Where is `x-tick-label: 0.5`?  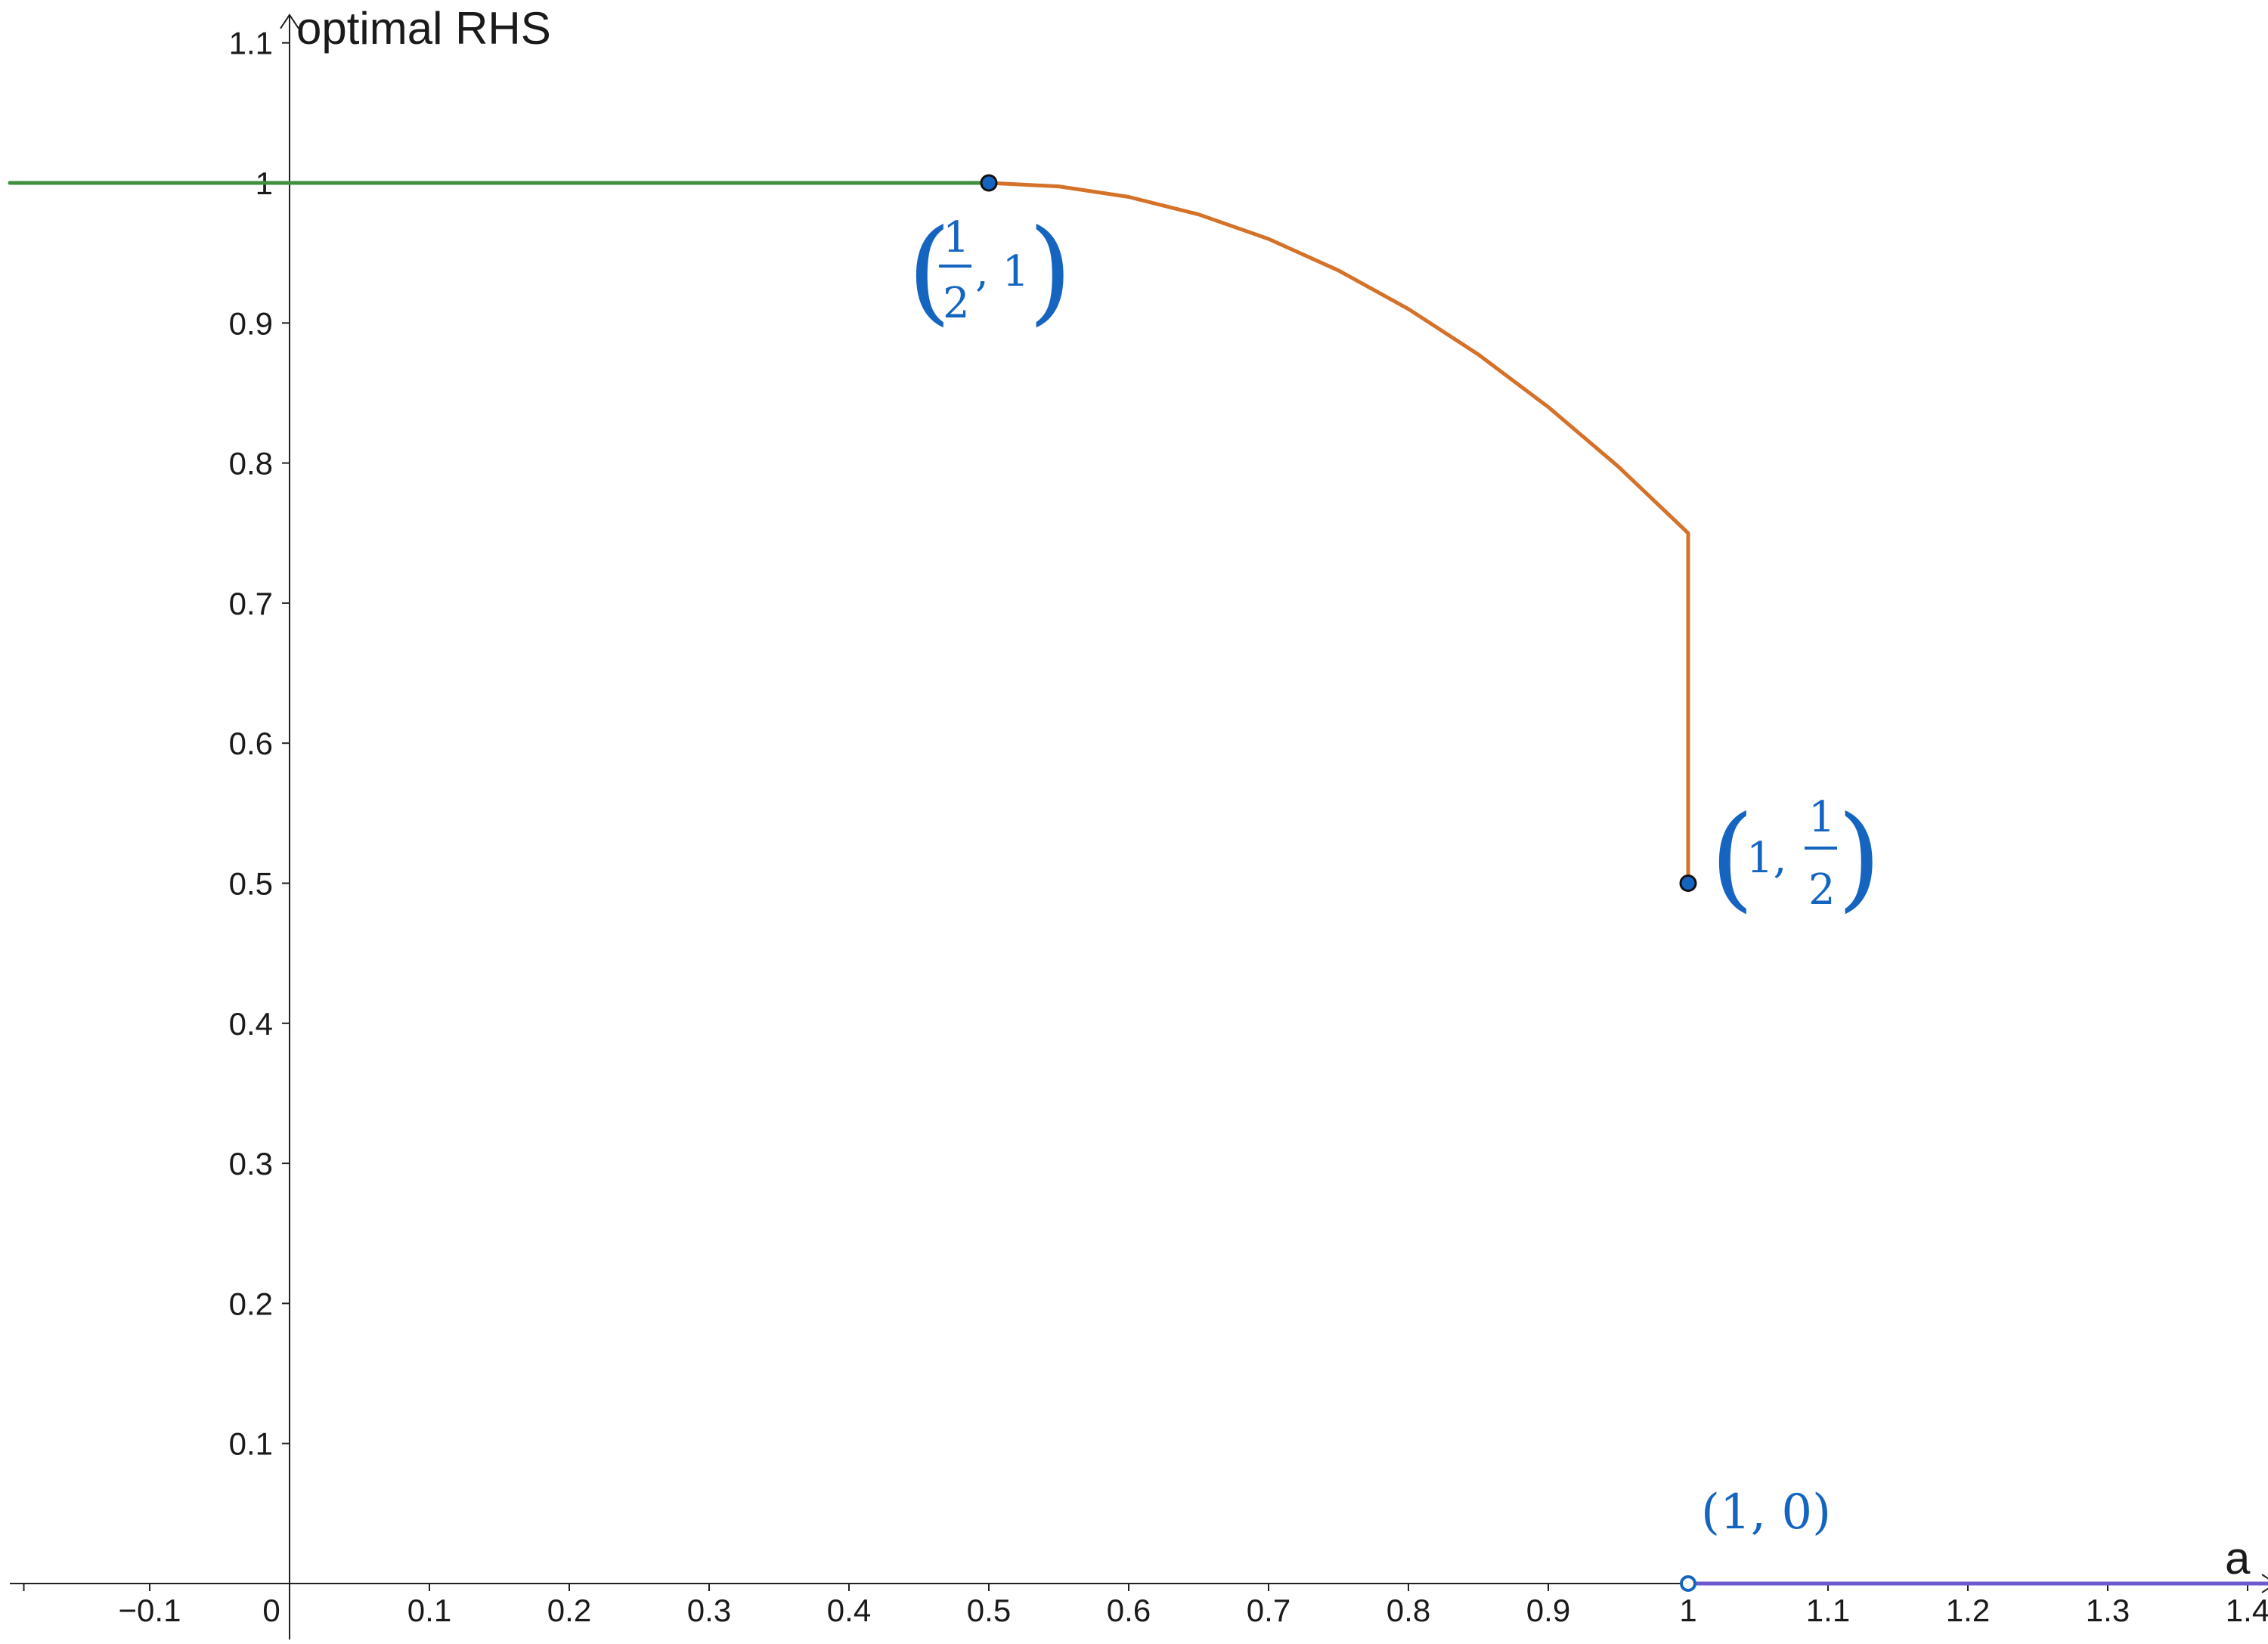 x-tick-label: 0.5 is located at coordinates (989, 1610).